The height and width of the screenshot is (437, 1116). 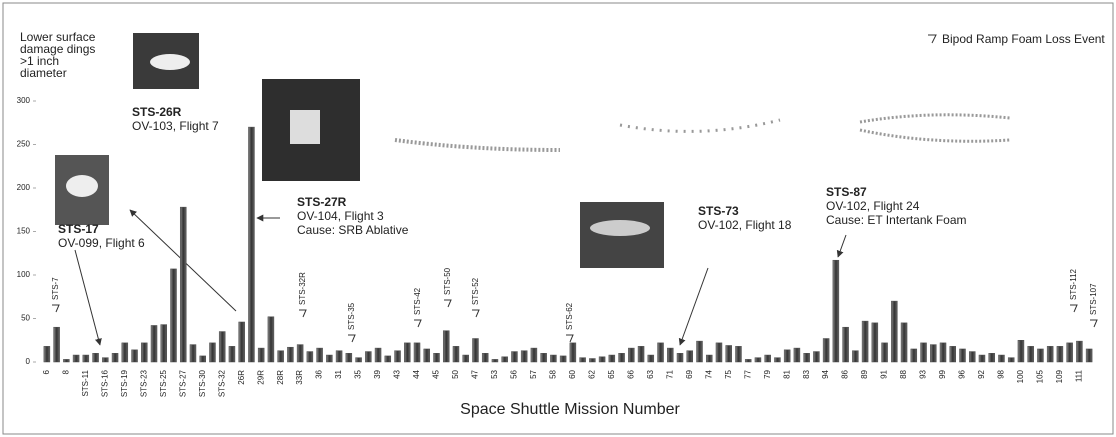 What do you see at coordinates (962, 373) in the screenshot?
I see `x-tick-label: 96` at bounding box center [962, 373].